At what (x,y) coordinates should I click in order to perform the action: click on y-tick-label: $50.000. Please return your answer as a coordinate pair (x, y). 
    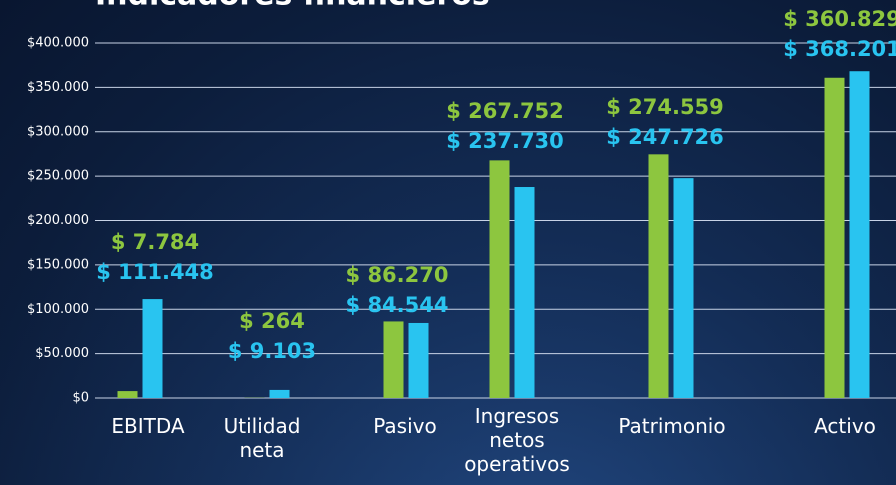
    Looking at the image, I should click on (62, 353).